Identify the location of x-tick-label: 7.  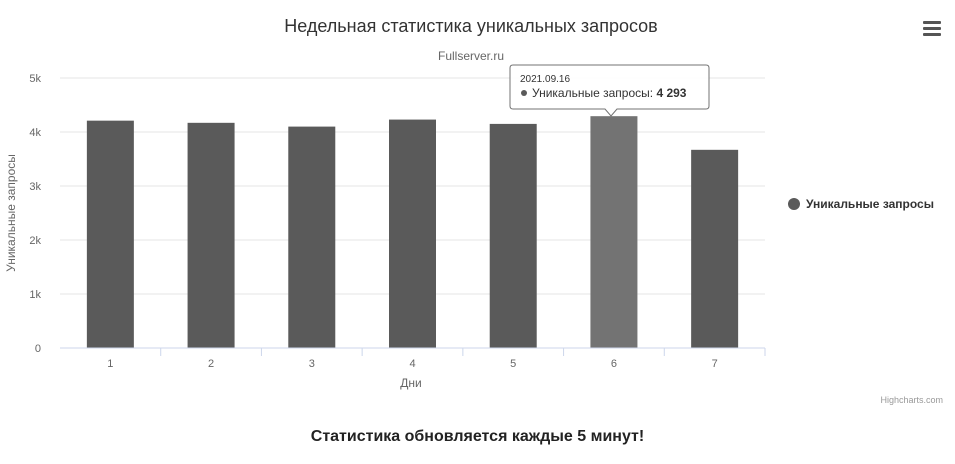
(715, 364).